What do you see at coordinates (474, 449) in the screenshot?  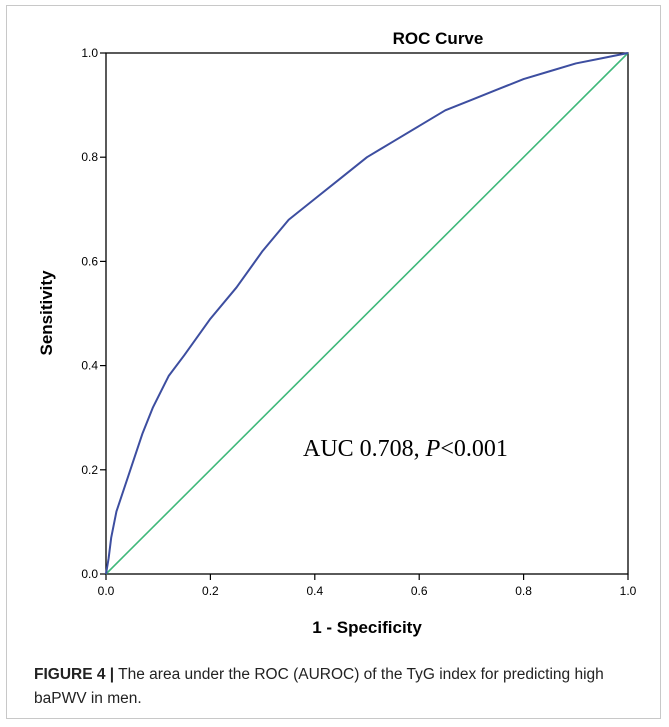 I see `p-value: <0.001` at bounding box center [474, 449].